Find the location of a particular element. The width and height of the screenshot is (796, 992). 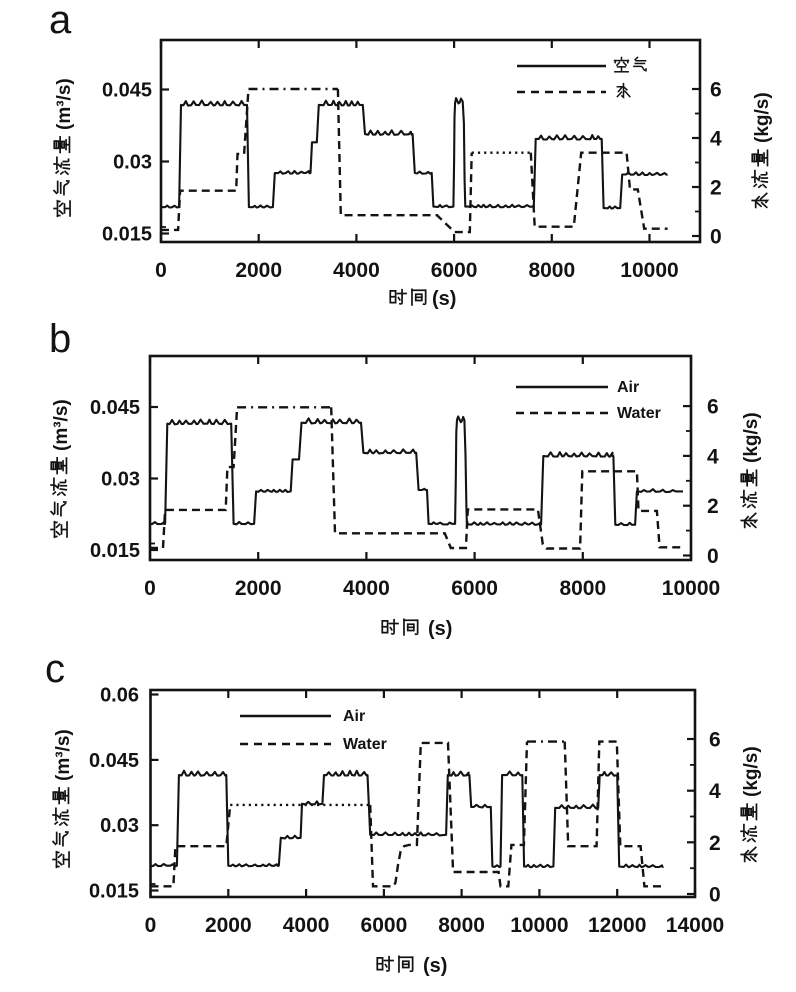

svg-text: 12000 is located at coordinates (617, 925).